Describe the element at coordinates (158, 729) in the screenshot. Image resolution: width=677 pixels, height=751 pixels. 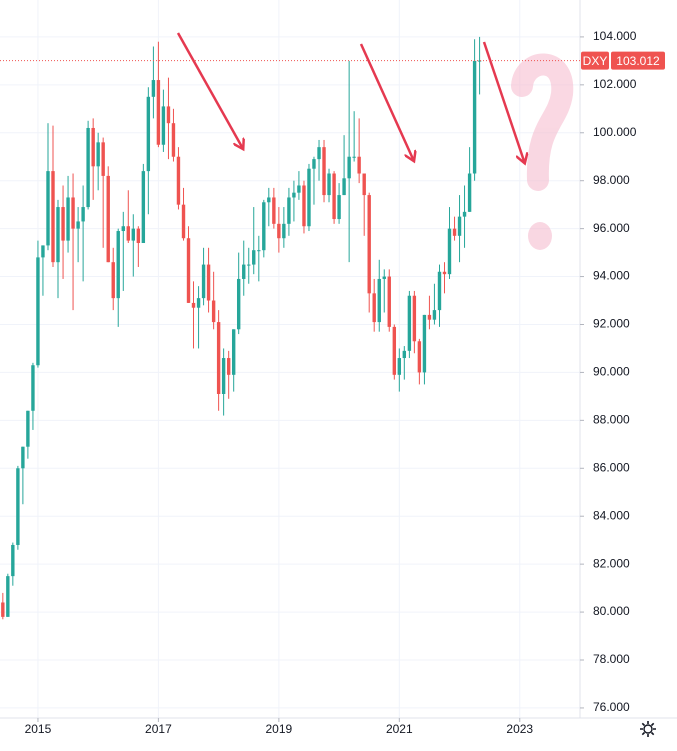
I see `x-tick-label: 2017` at that location.